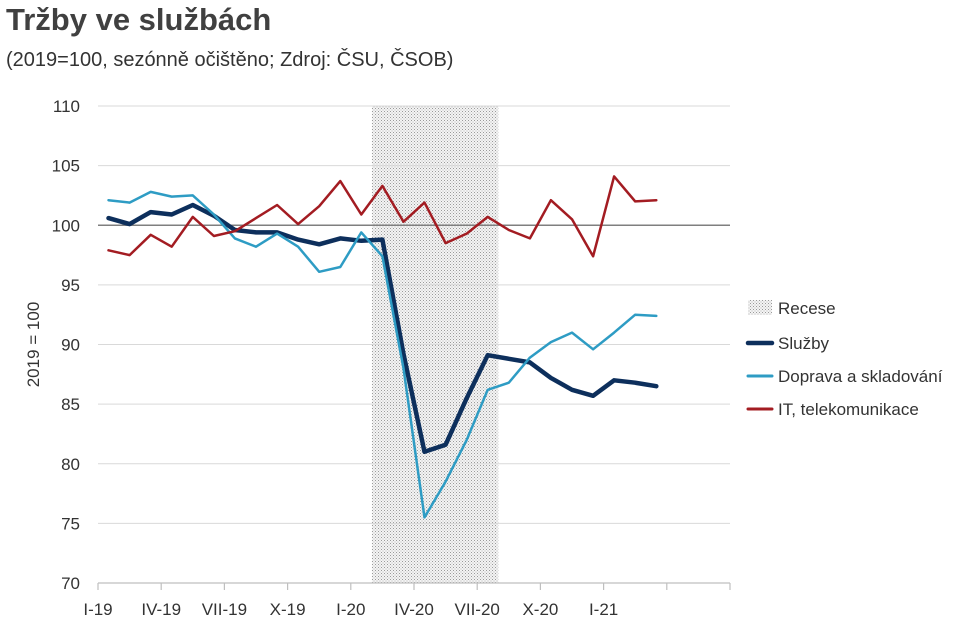 Image resolution: width=977 pixels, height=631 pixels. What do you see at coordinates (70, 345) in the screenshot?
I see `y-tick-label: 90` at bounding box center [70, 345].